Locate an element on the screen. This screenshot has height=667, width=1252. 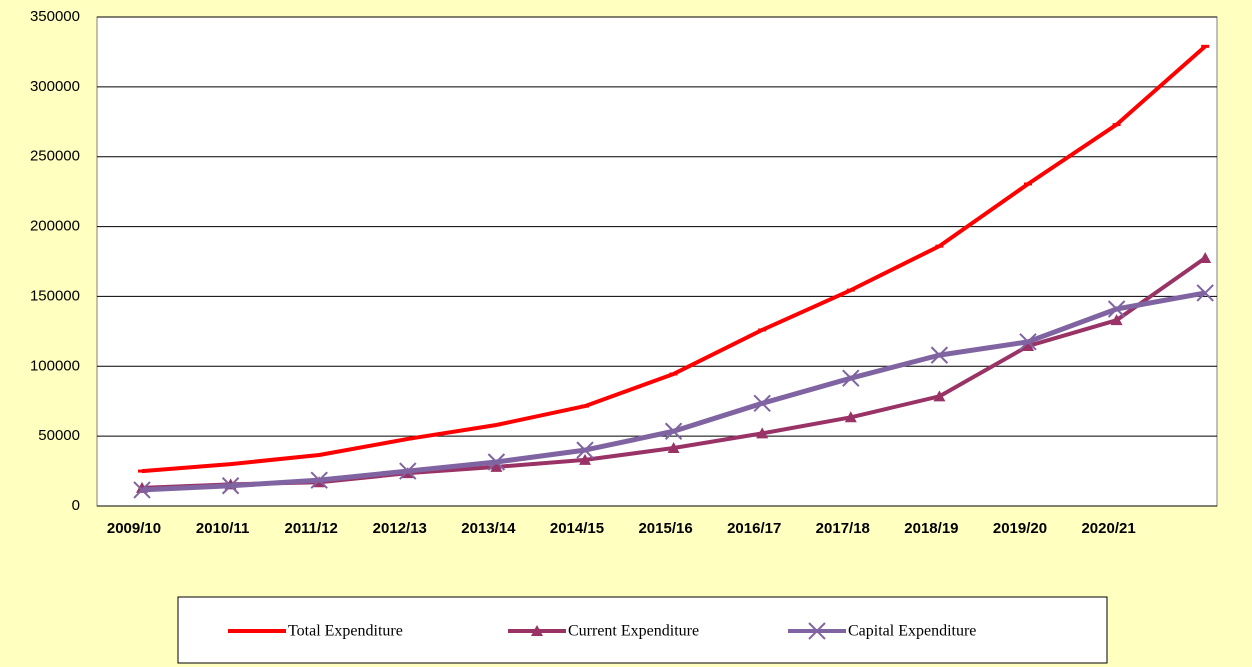
x-tick-label: 2020/21 is located at coordinates (1108, 528).